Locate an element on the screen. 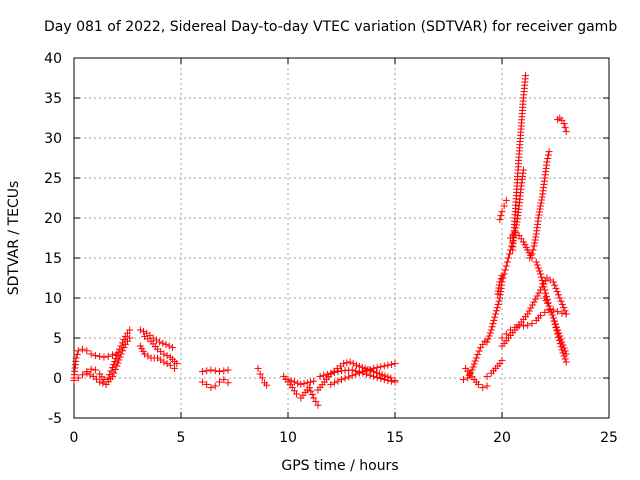 The image size is (640, 480). y-tick-label: 30 is located at coordinates (53, 139).